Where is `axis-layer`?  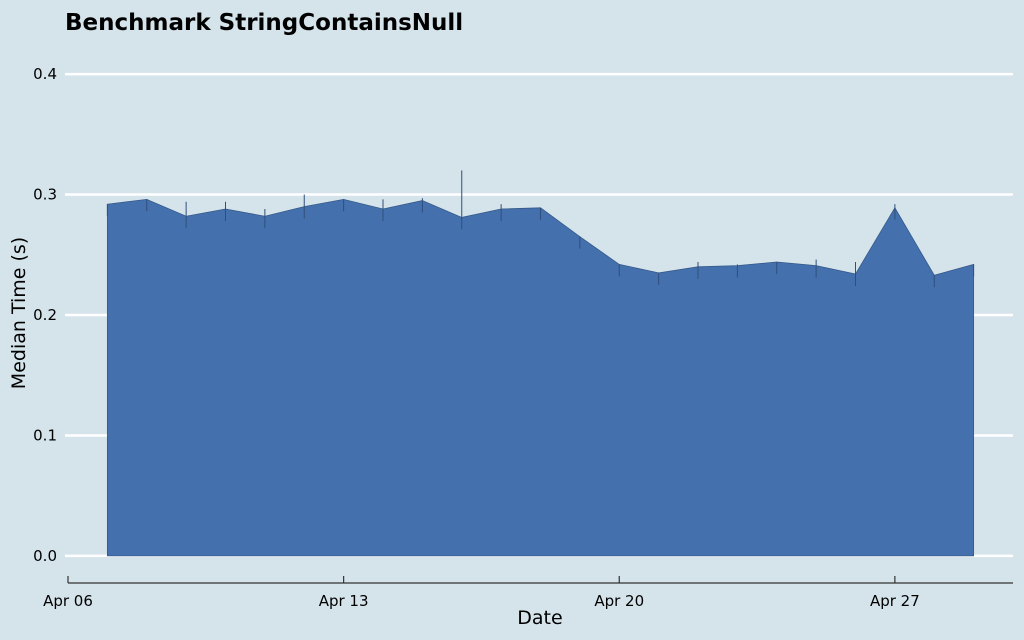
axis-layer is located at coordinates (540, 580).